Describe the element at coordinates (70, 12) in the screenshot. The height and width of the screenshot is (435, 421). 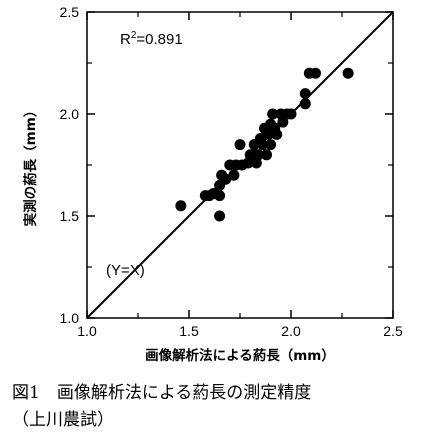
I see `y-tick-label: 2.5` at that location.